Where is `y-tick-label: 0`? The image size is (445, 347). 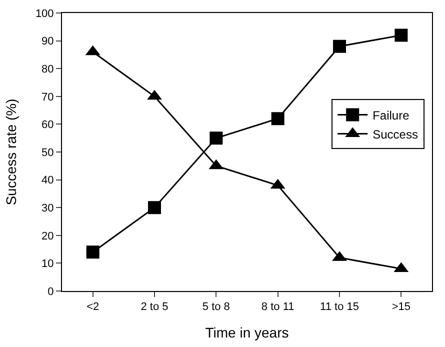 y-tick-label: 0 is located at coordinates (51, 292).